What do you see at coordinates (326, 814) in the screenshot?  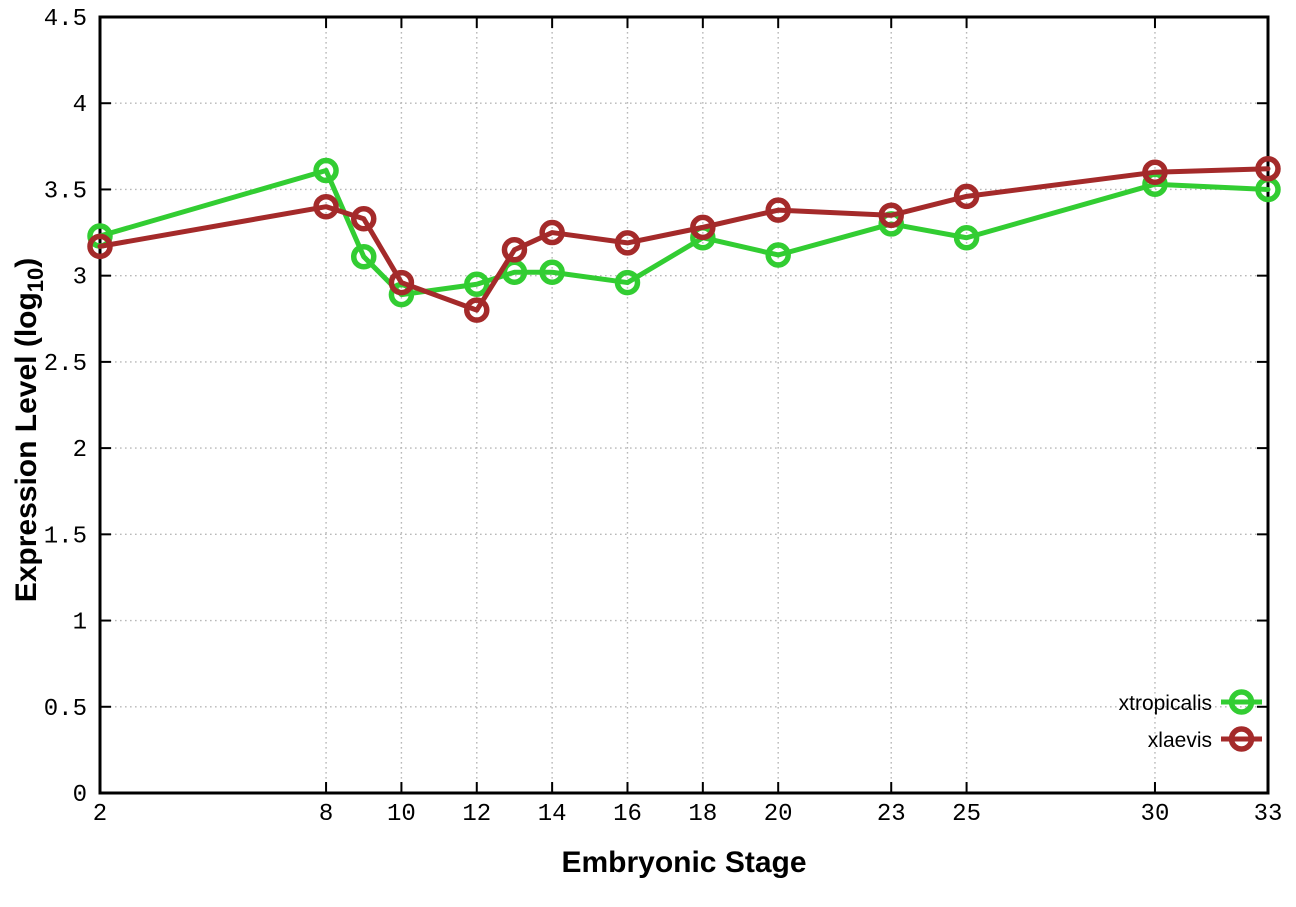 I see `x-tick-label: 8` at bounding box center [326, 814].